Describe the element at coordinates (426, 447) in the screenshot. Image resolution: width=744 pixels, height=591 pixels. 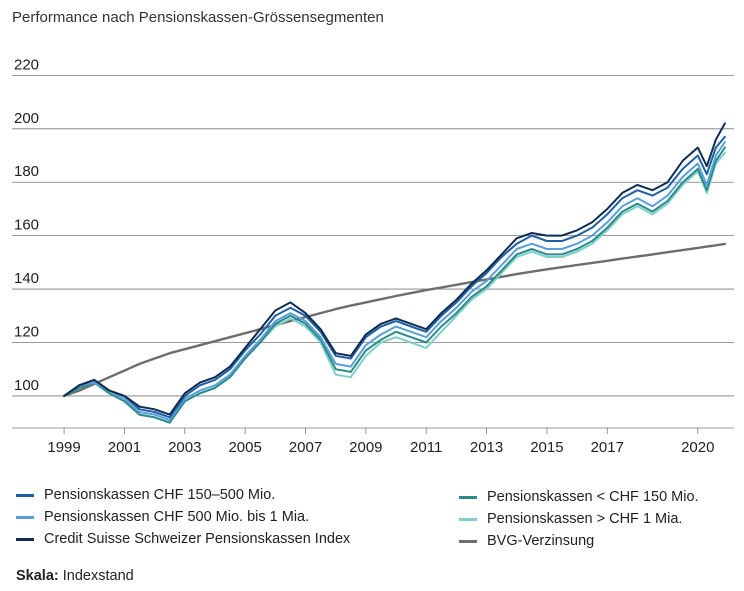
I see `x-tick-label: 2011` at that location.